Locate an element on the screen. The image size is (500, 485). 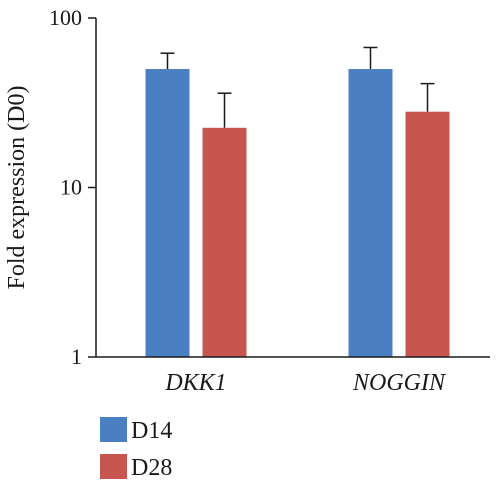
legend-swatch-d14 is located at coordinates (113, 429).